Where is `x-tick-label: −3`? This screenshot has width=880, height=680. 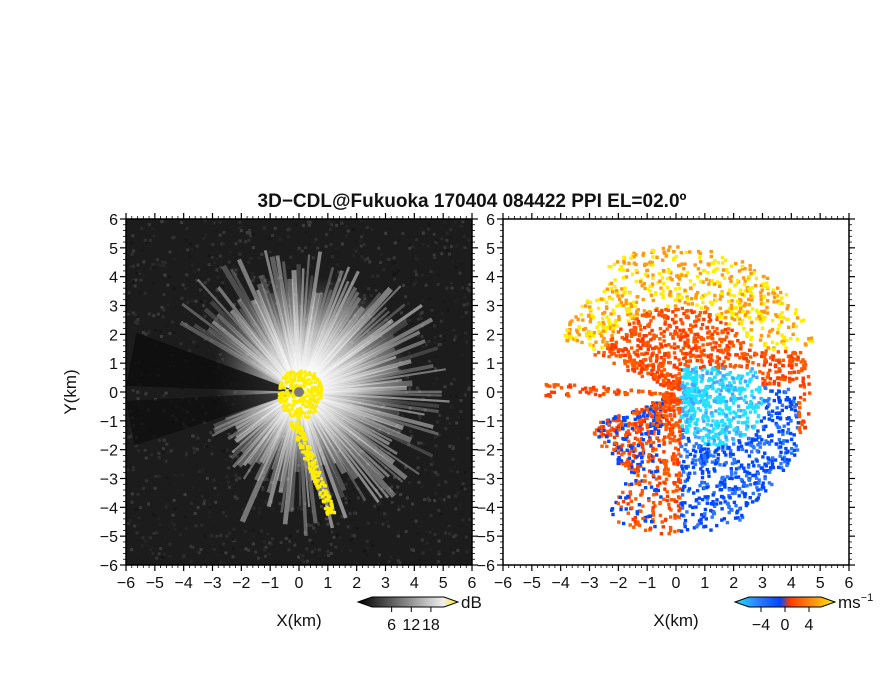 x-tick-label: −3 is located at coordinates (212, 583).